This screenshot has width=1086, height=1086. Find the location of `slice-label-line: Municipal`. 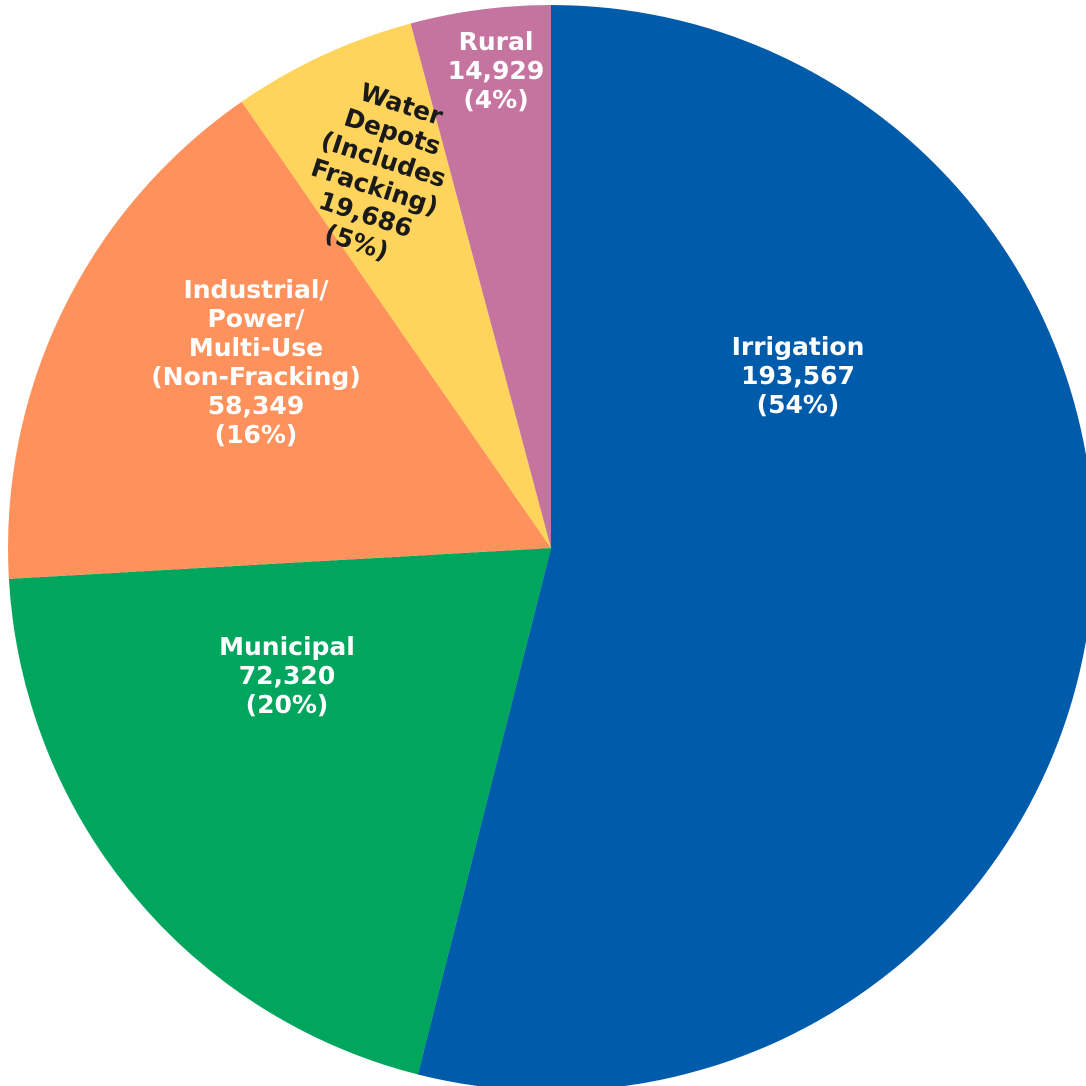

slice-label-line: Municipal is located at coordinates (287, 646).